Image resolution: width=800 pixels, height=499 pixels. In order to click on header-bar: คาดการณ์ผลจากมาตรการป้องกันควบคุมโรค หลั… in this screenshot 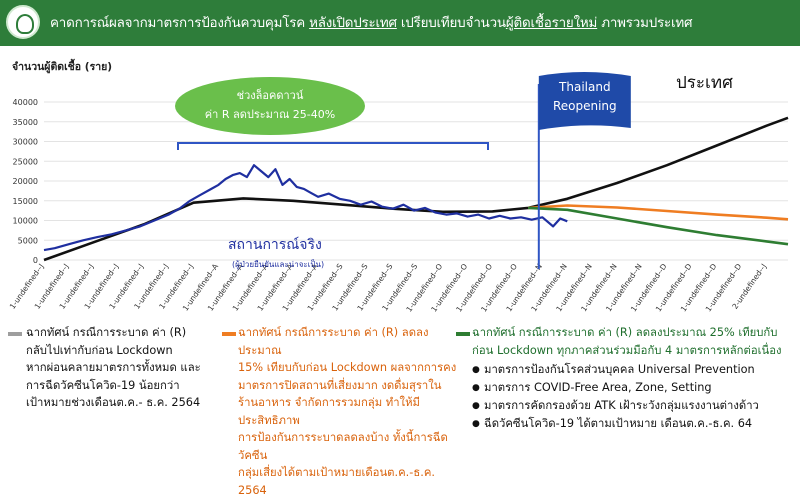, I will do `click(400, 23)`.